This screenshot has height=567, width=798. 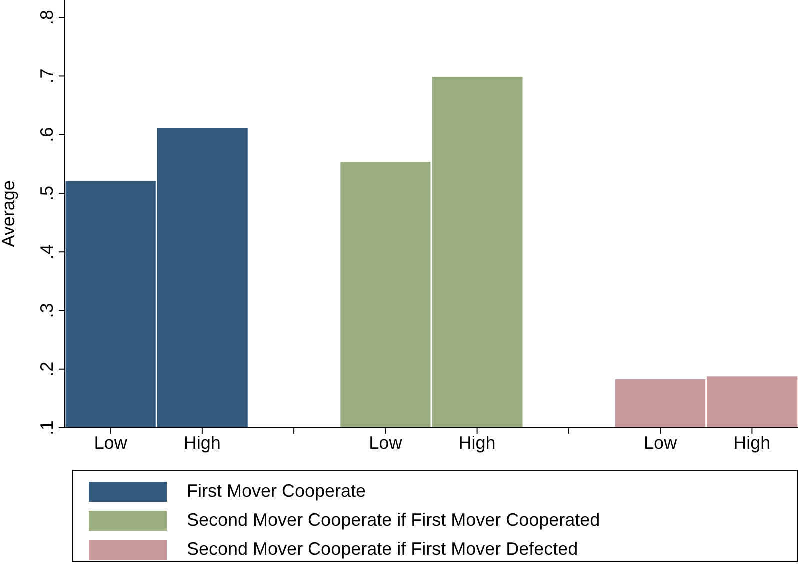 What do you see at coordinates (276, 491) in the screenshot?
I see `legend-label: First Mover Cooperate` at bounding box center [276, 491].